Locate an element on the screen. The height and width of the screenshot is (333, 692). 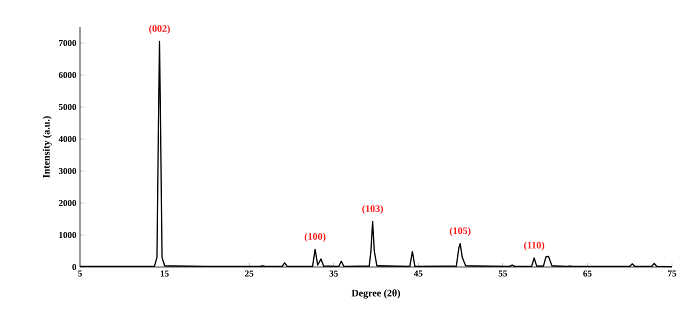
x-axis-title: Degree (2θ) is located at coordinates (376, 294).